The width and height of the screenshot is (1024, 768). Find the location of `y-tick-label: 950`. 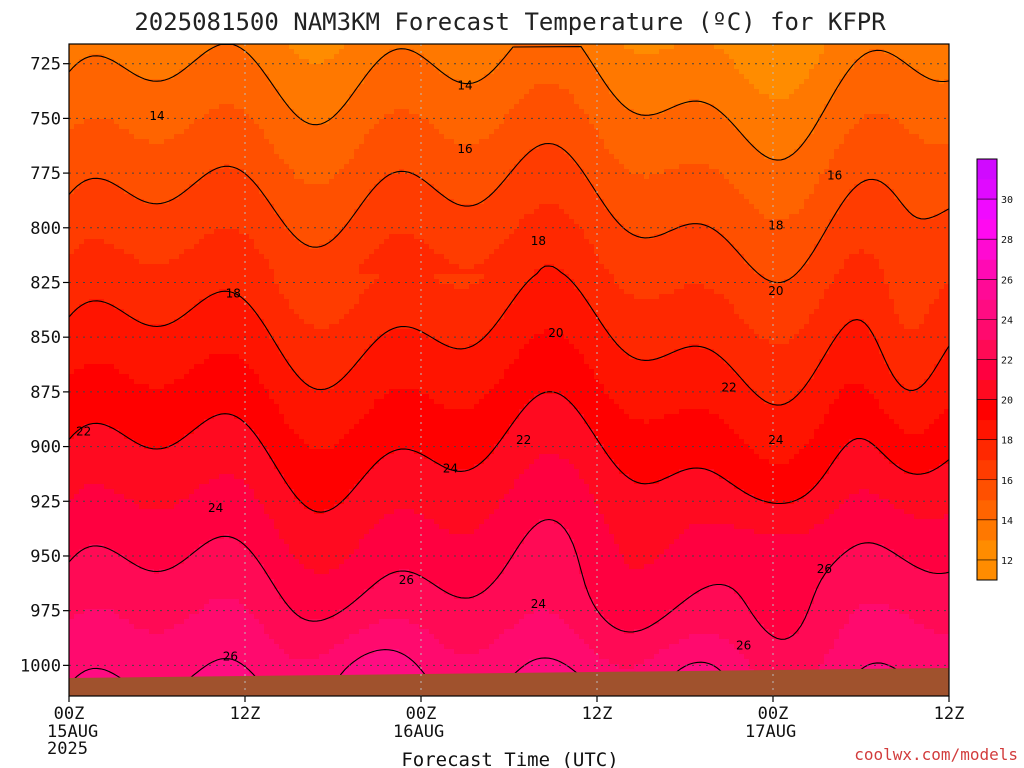

y-tick-label: 950 is located at coordinates (45, 557).